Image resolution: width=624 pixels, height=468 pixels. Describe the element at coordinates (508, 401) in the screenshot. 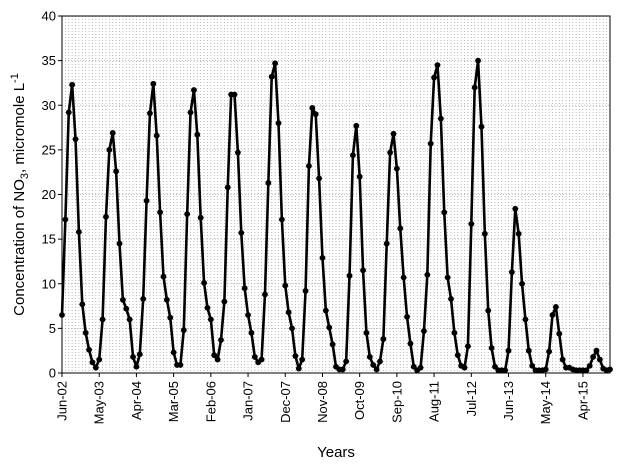

I see `x-tick-label: Jun-13` at that location.